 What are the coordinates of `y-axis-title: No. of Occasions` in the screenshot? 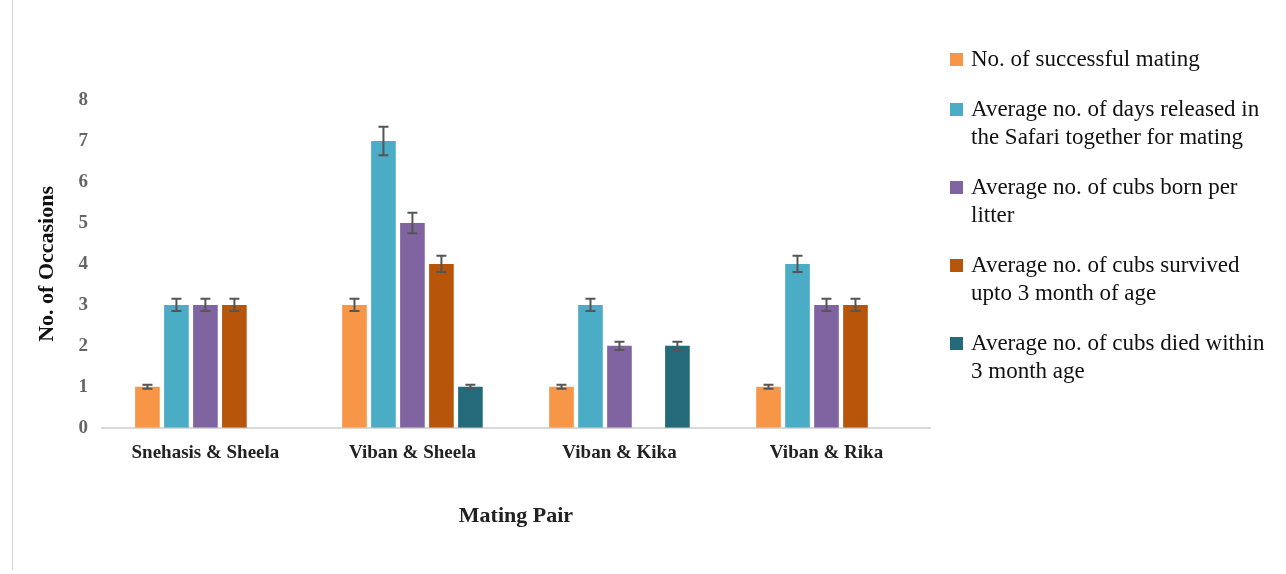 It's located at (45, 263).